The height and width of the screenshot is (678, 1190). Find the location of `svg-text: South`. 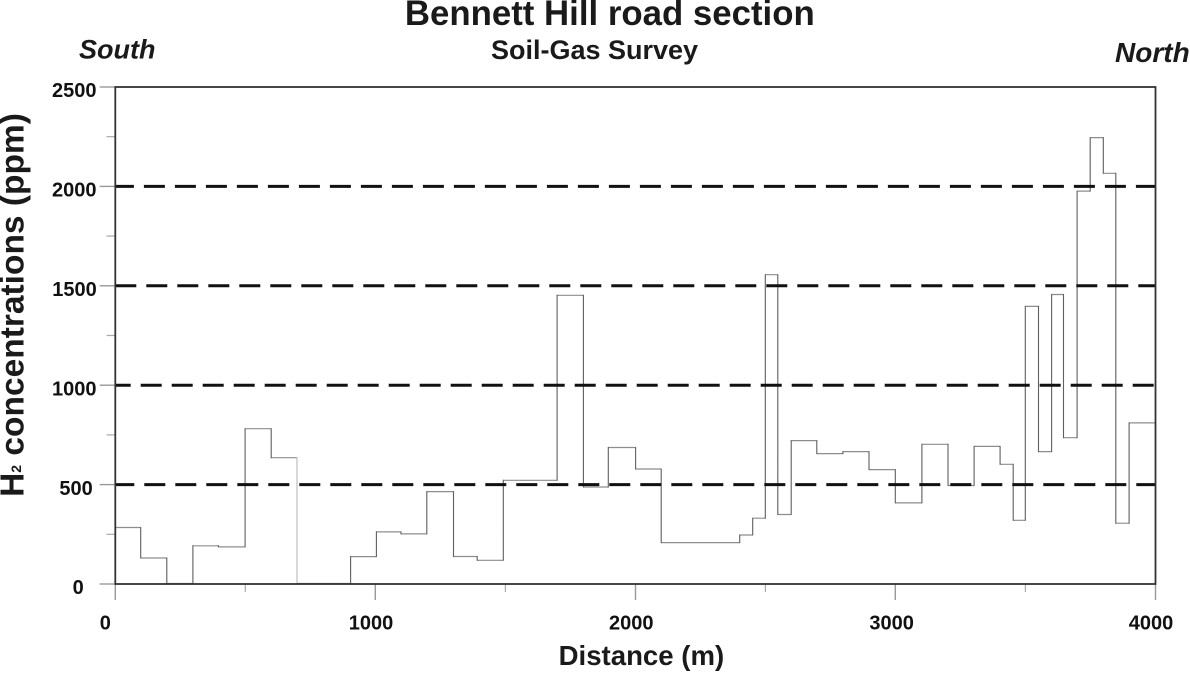

svg-text: South is located at coordinates (117, 50).